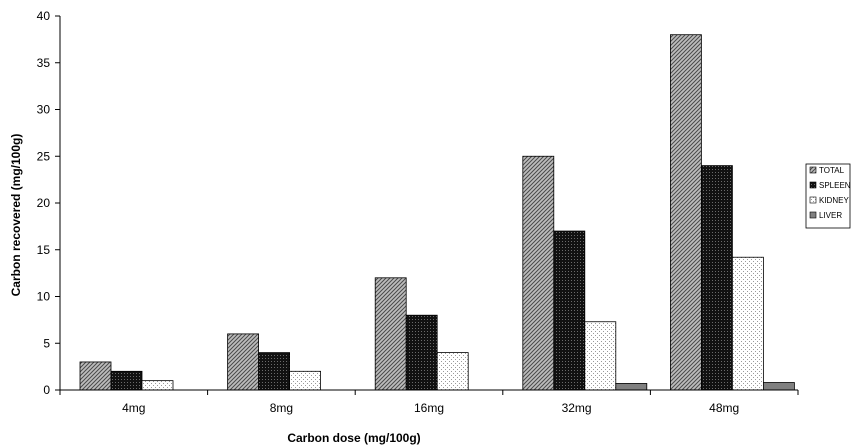 The width and height of the screenshot is (853, 448). What do you see at coordinates (685, 212) in the screenshot?
I see `bar-total-48mg` at bounding box center [685, 212].